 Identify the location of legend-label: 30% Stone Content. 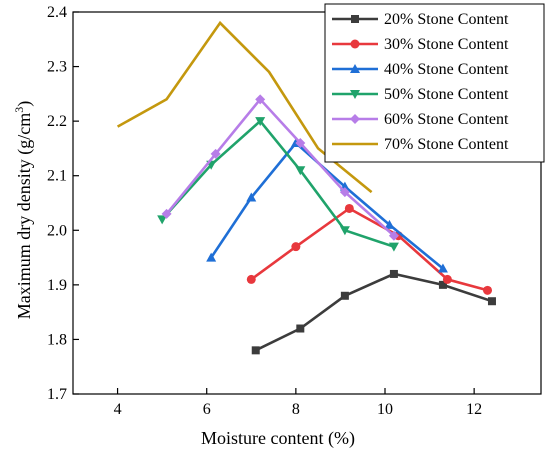
(446, 44).